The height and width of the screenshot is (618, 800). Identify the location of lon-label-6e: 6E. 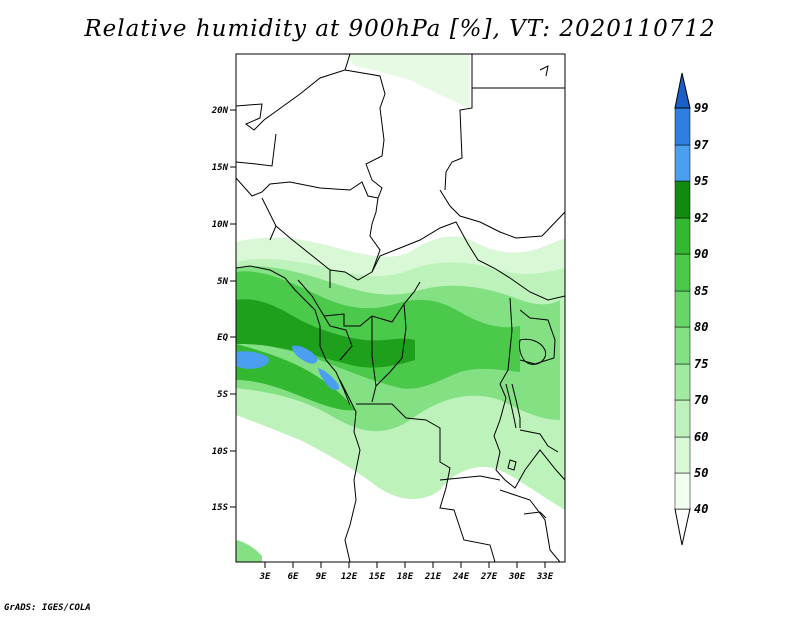
(293, 577).